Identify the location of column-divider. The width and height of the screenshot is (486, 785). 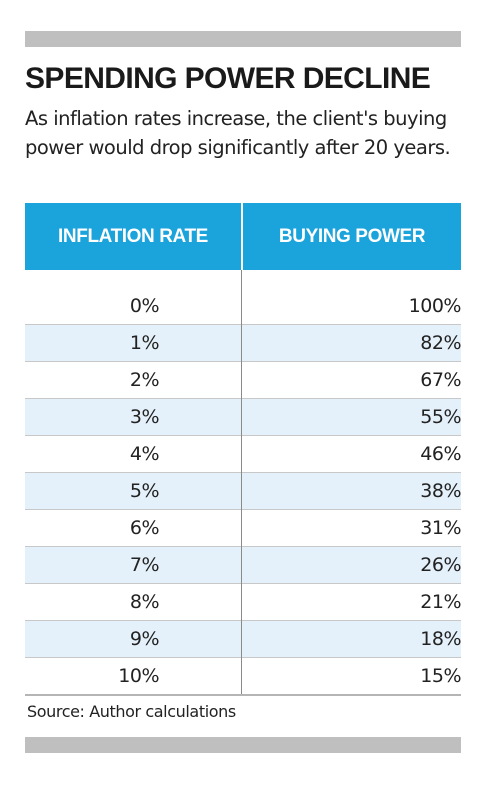
(241, 482).